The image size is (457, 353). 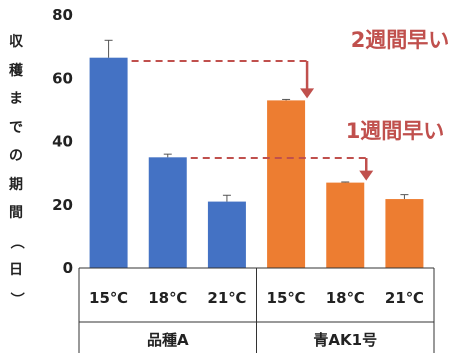 What do you see at coordinates (62, 205) in the screenshot?
I see `y-tick-label: 20` at bounding box center [62, 205].